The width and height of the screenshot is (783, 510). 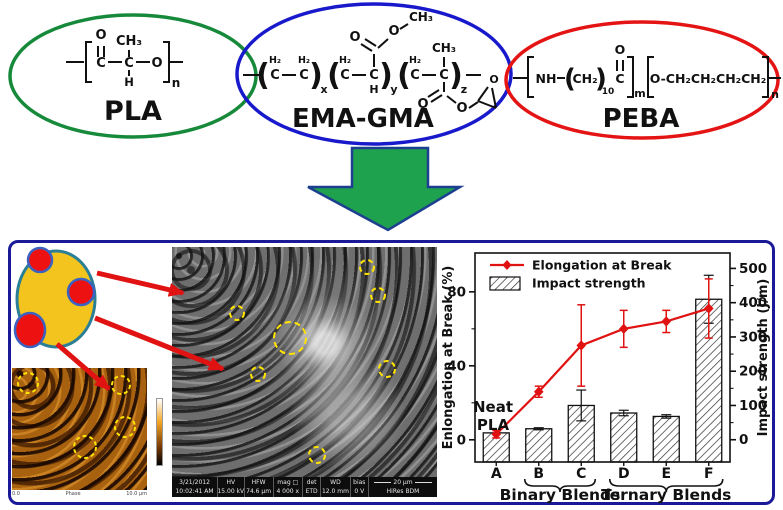 I want to click on afm-image, so click(x=79, y=429).